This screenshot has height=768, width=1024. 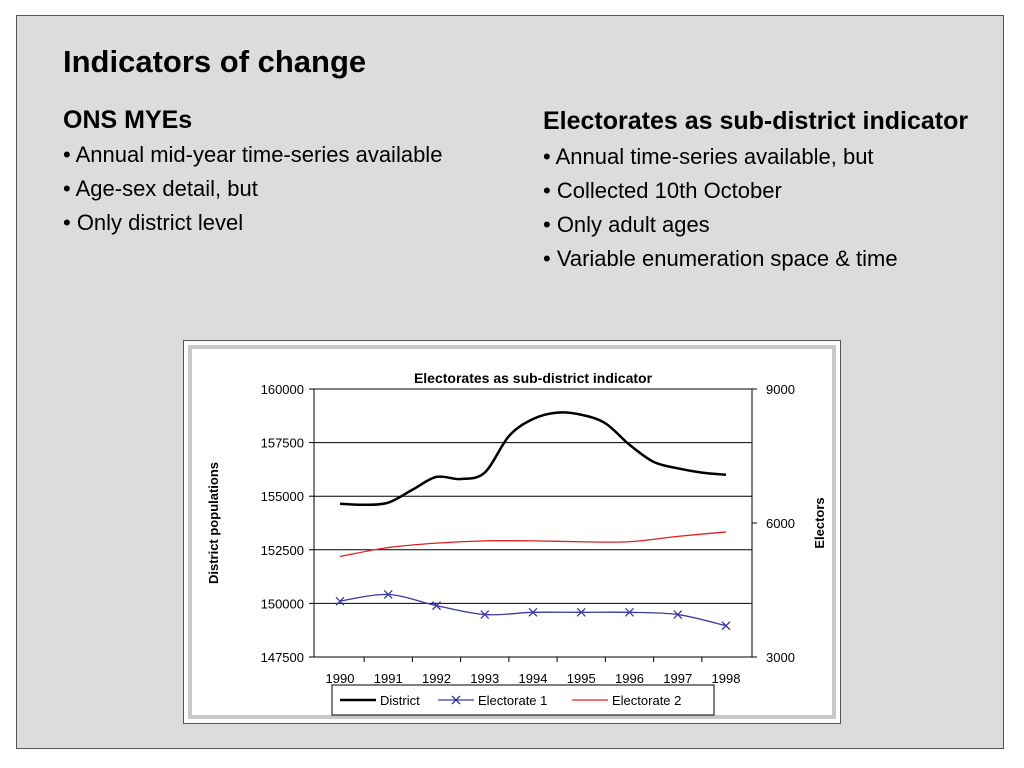 I want to click on legend-label-district: District, so click(x=400, y=700).